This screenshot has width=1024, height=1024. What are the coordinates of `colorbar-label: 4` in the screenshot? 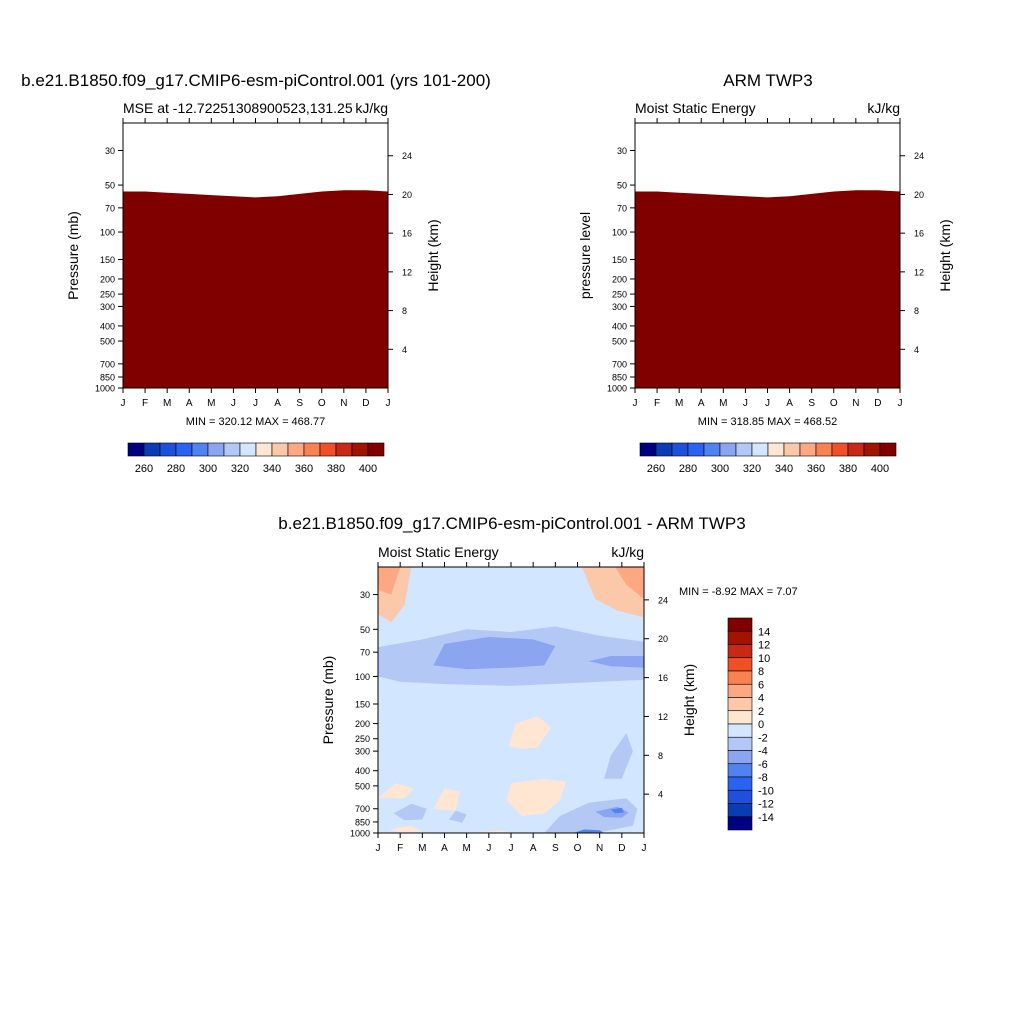 It's located at (761, 699).